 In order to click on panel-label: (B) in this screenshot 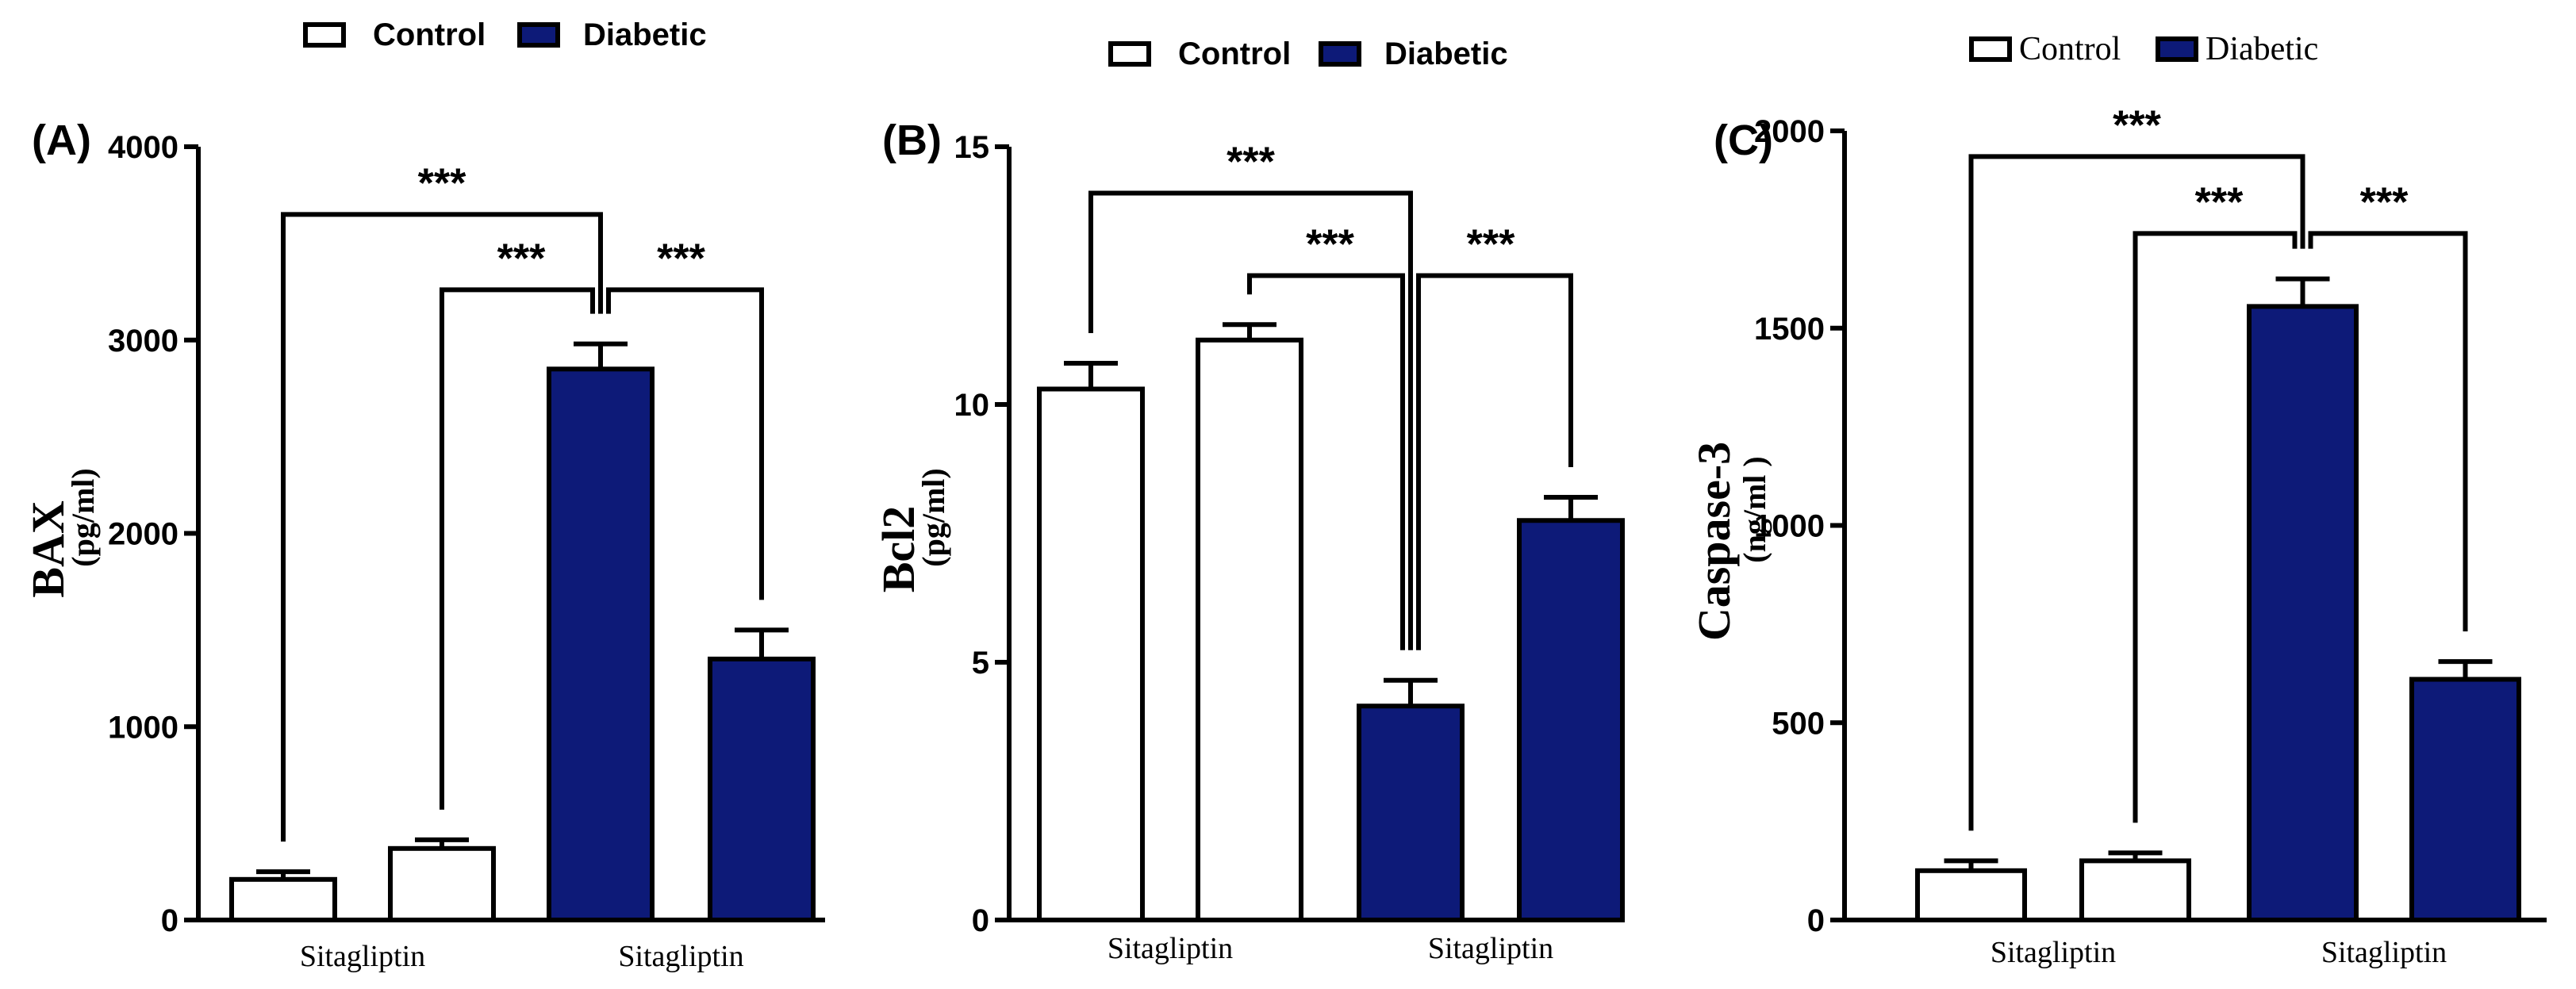, I will do `click(912, 141)`.